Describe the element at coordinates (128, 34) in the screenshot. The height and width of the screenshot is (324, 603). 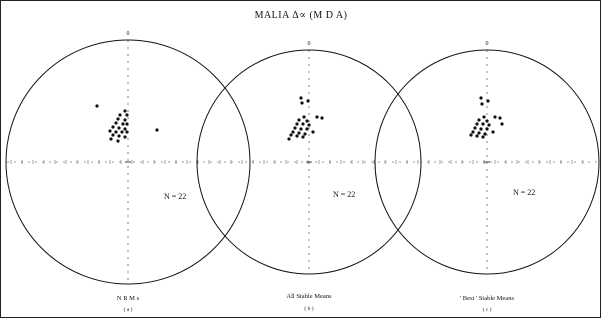
I see `north-label-a: 0` at that location.